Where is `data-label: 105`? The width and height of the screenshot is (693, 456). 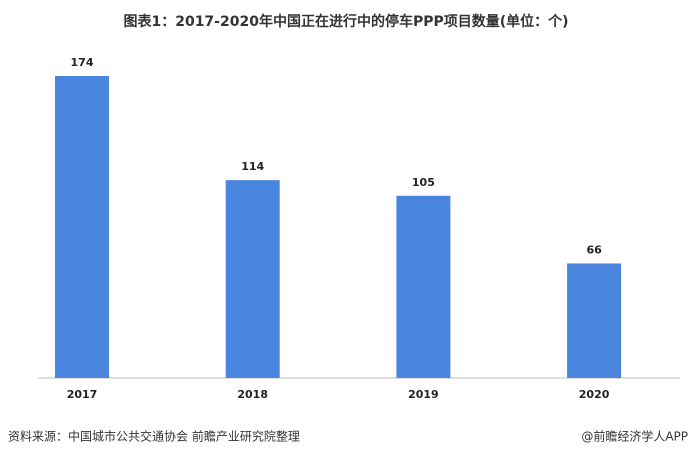 data-label: 105 is located at coordinates (423, 182).